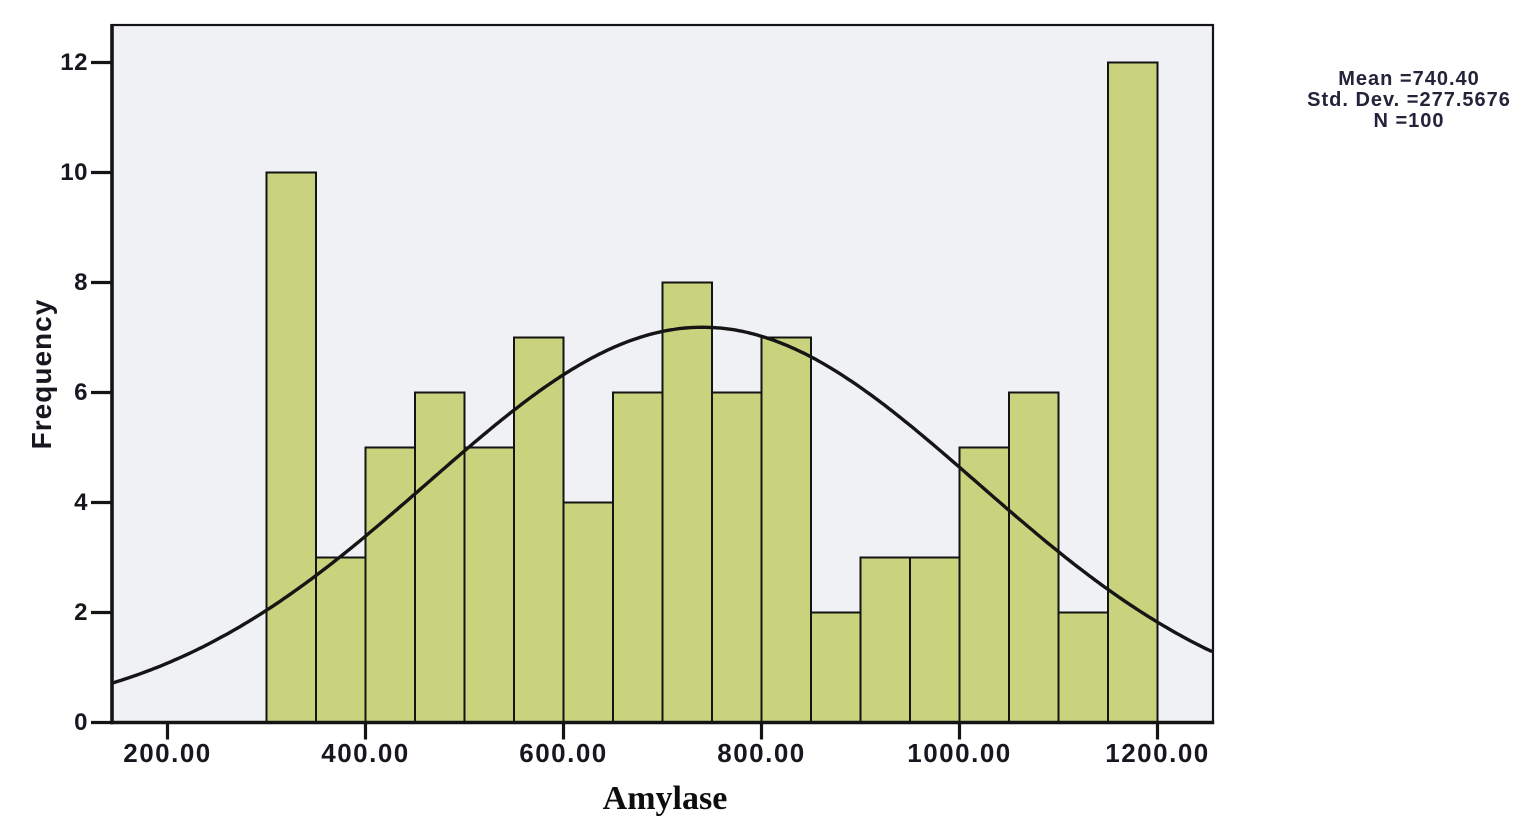 The width and height of the screenshot is (1534, 822). What do you see at coordinates (761, 753) in the screenshot?
I see `x-tick-label: 800.00` at bounding box center [761, 753].